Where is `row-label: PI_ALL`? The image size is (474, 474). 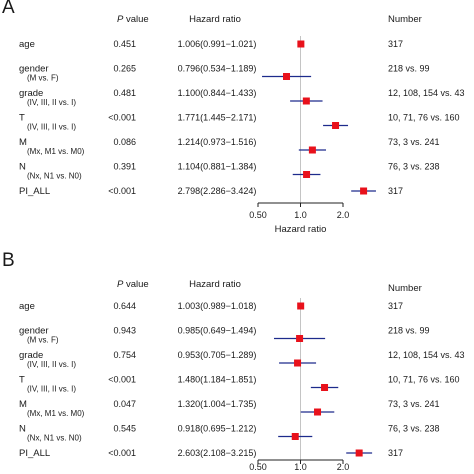 row-label: PI_ALL is located at coordinates (34, 191).